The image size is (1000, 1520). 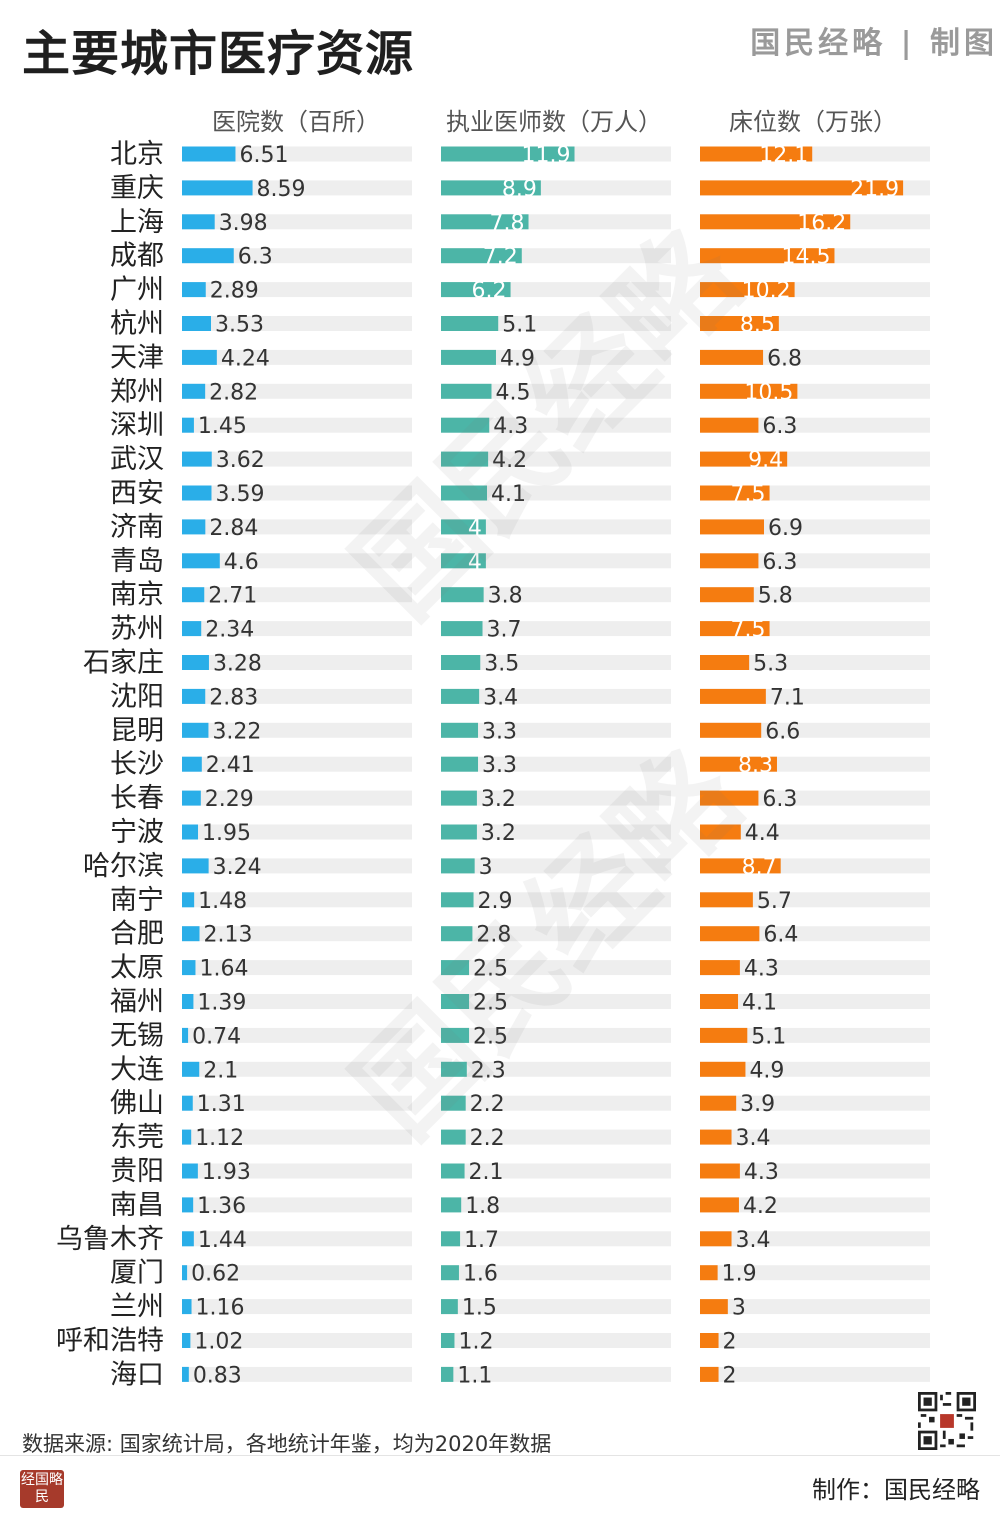 What do you see at coordinates (499, 731) in the screenshot?
I see `data-label: 3.3` at bounding box center [499, 731].